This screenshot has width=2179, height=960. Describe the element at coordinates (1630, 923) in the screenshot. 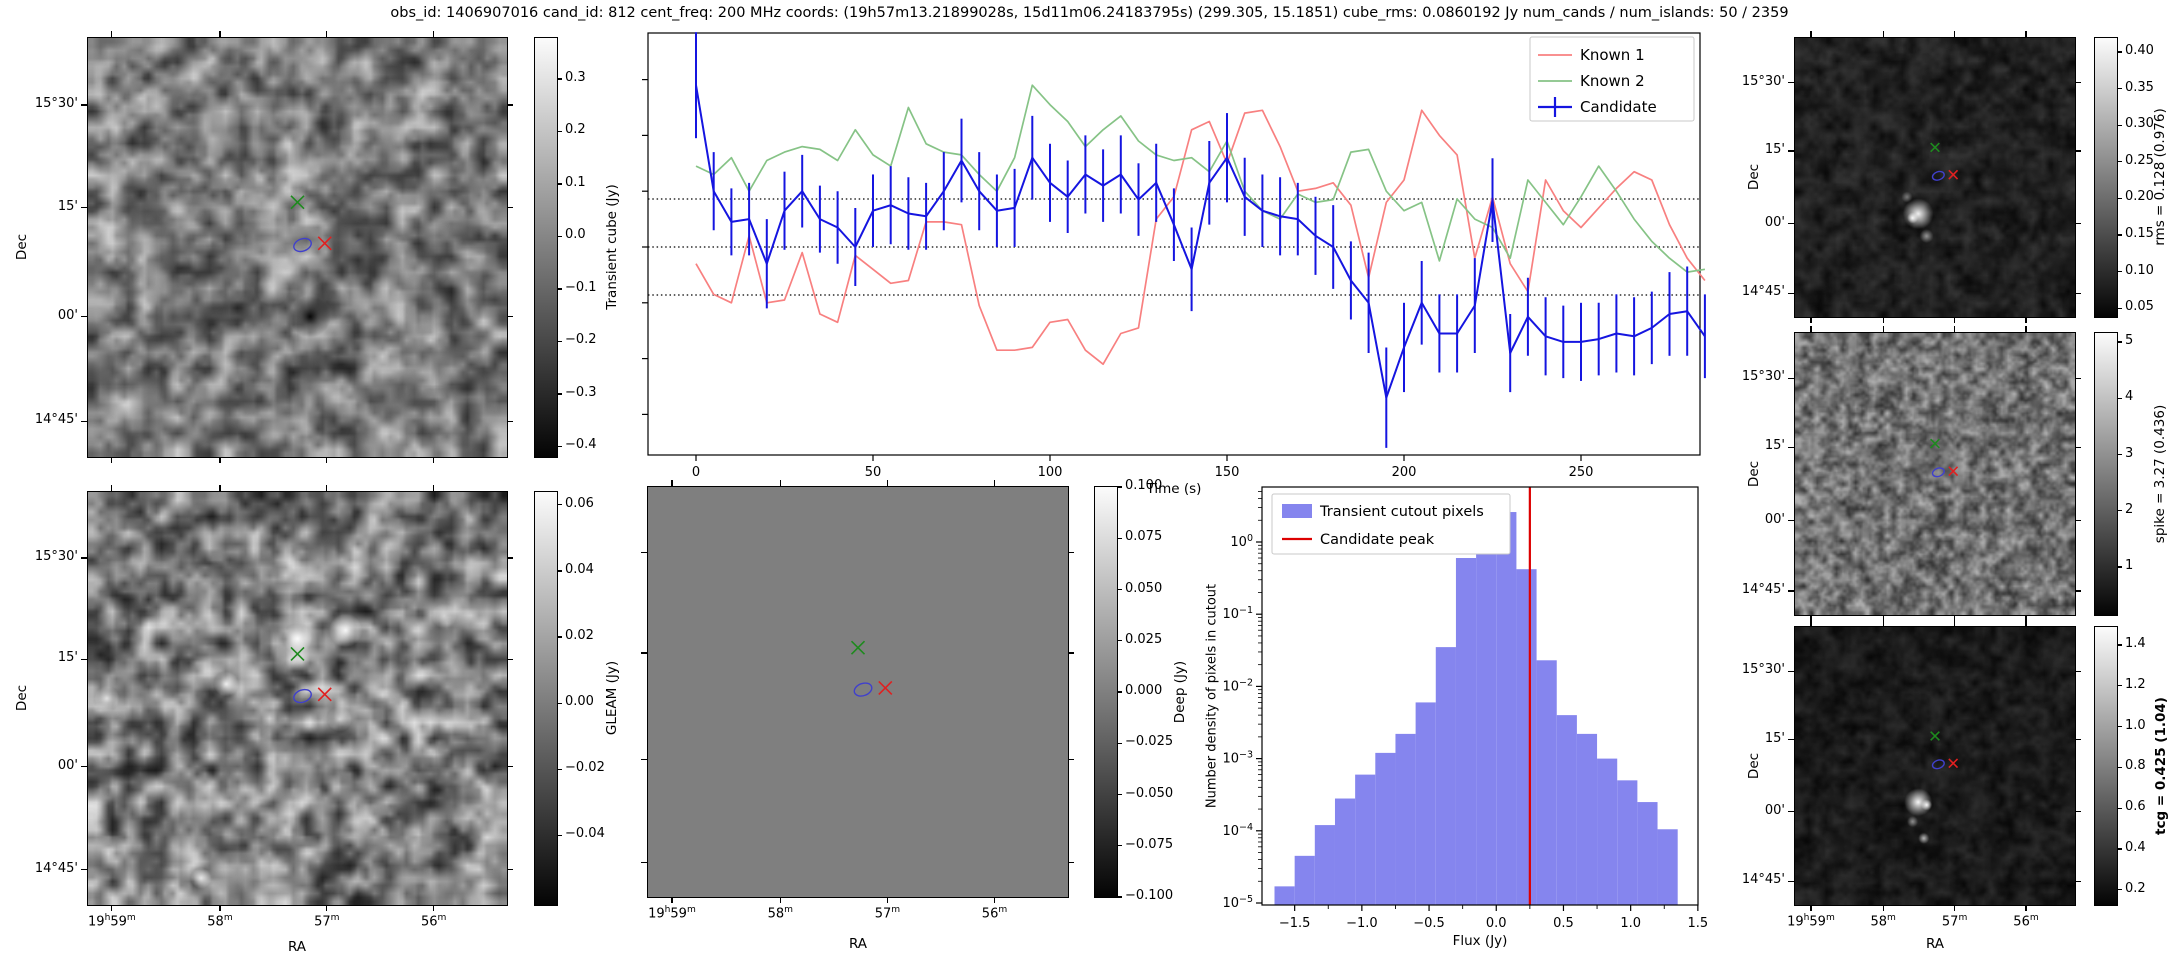

I see `histogram-xtick-label: 1.0` at that location.